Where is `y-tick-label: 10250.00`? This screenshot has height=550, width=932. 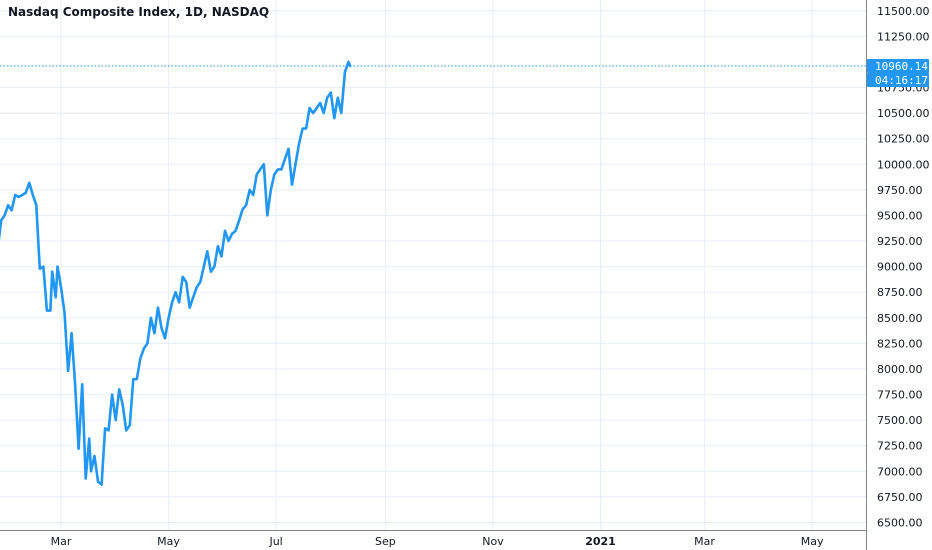 y-tick-label: 10250.00 is located at coordinates (903, 139).